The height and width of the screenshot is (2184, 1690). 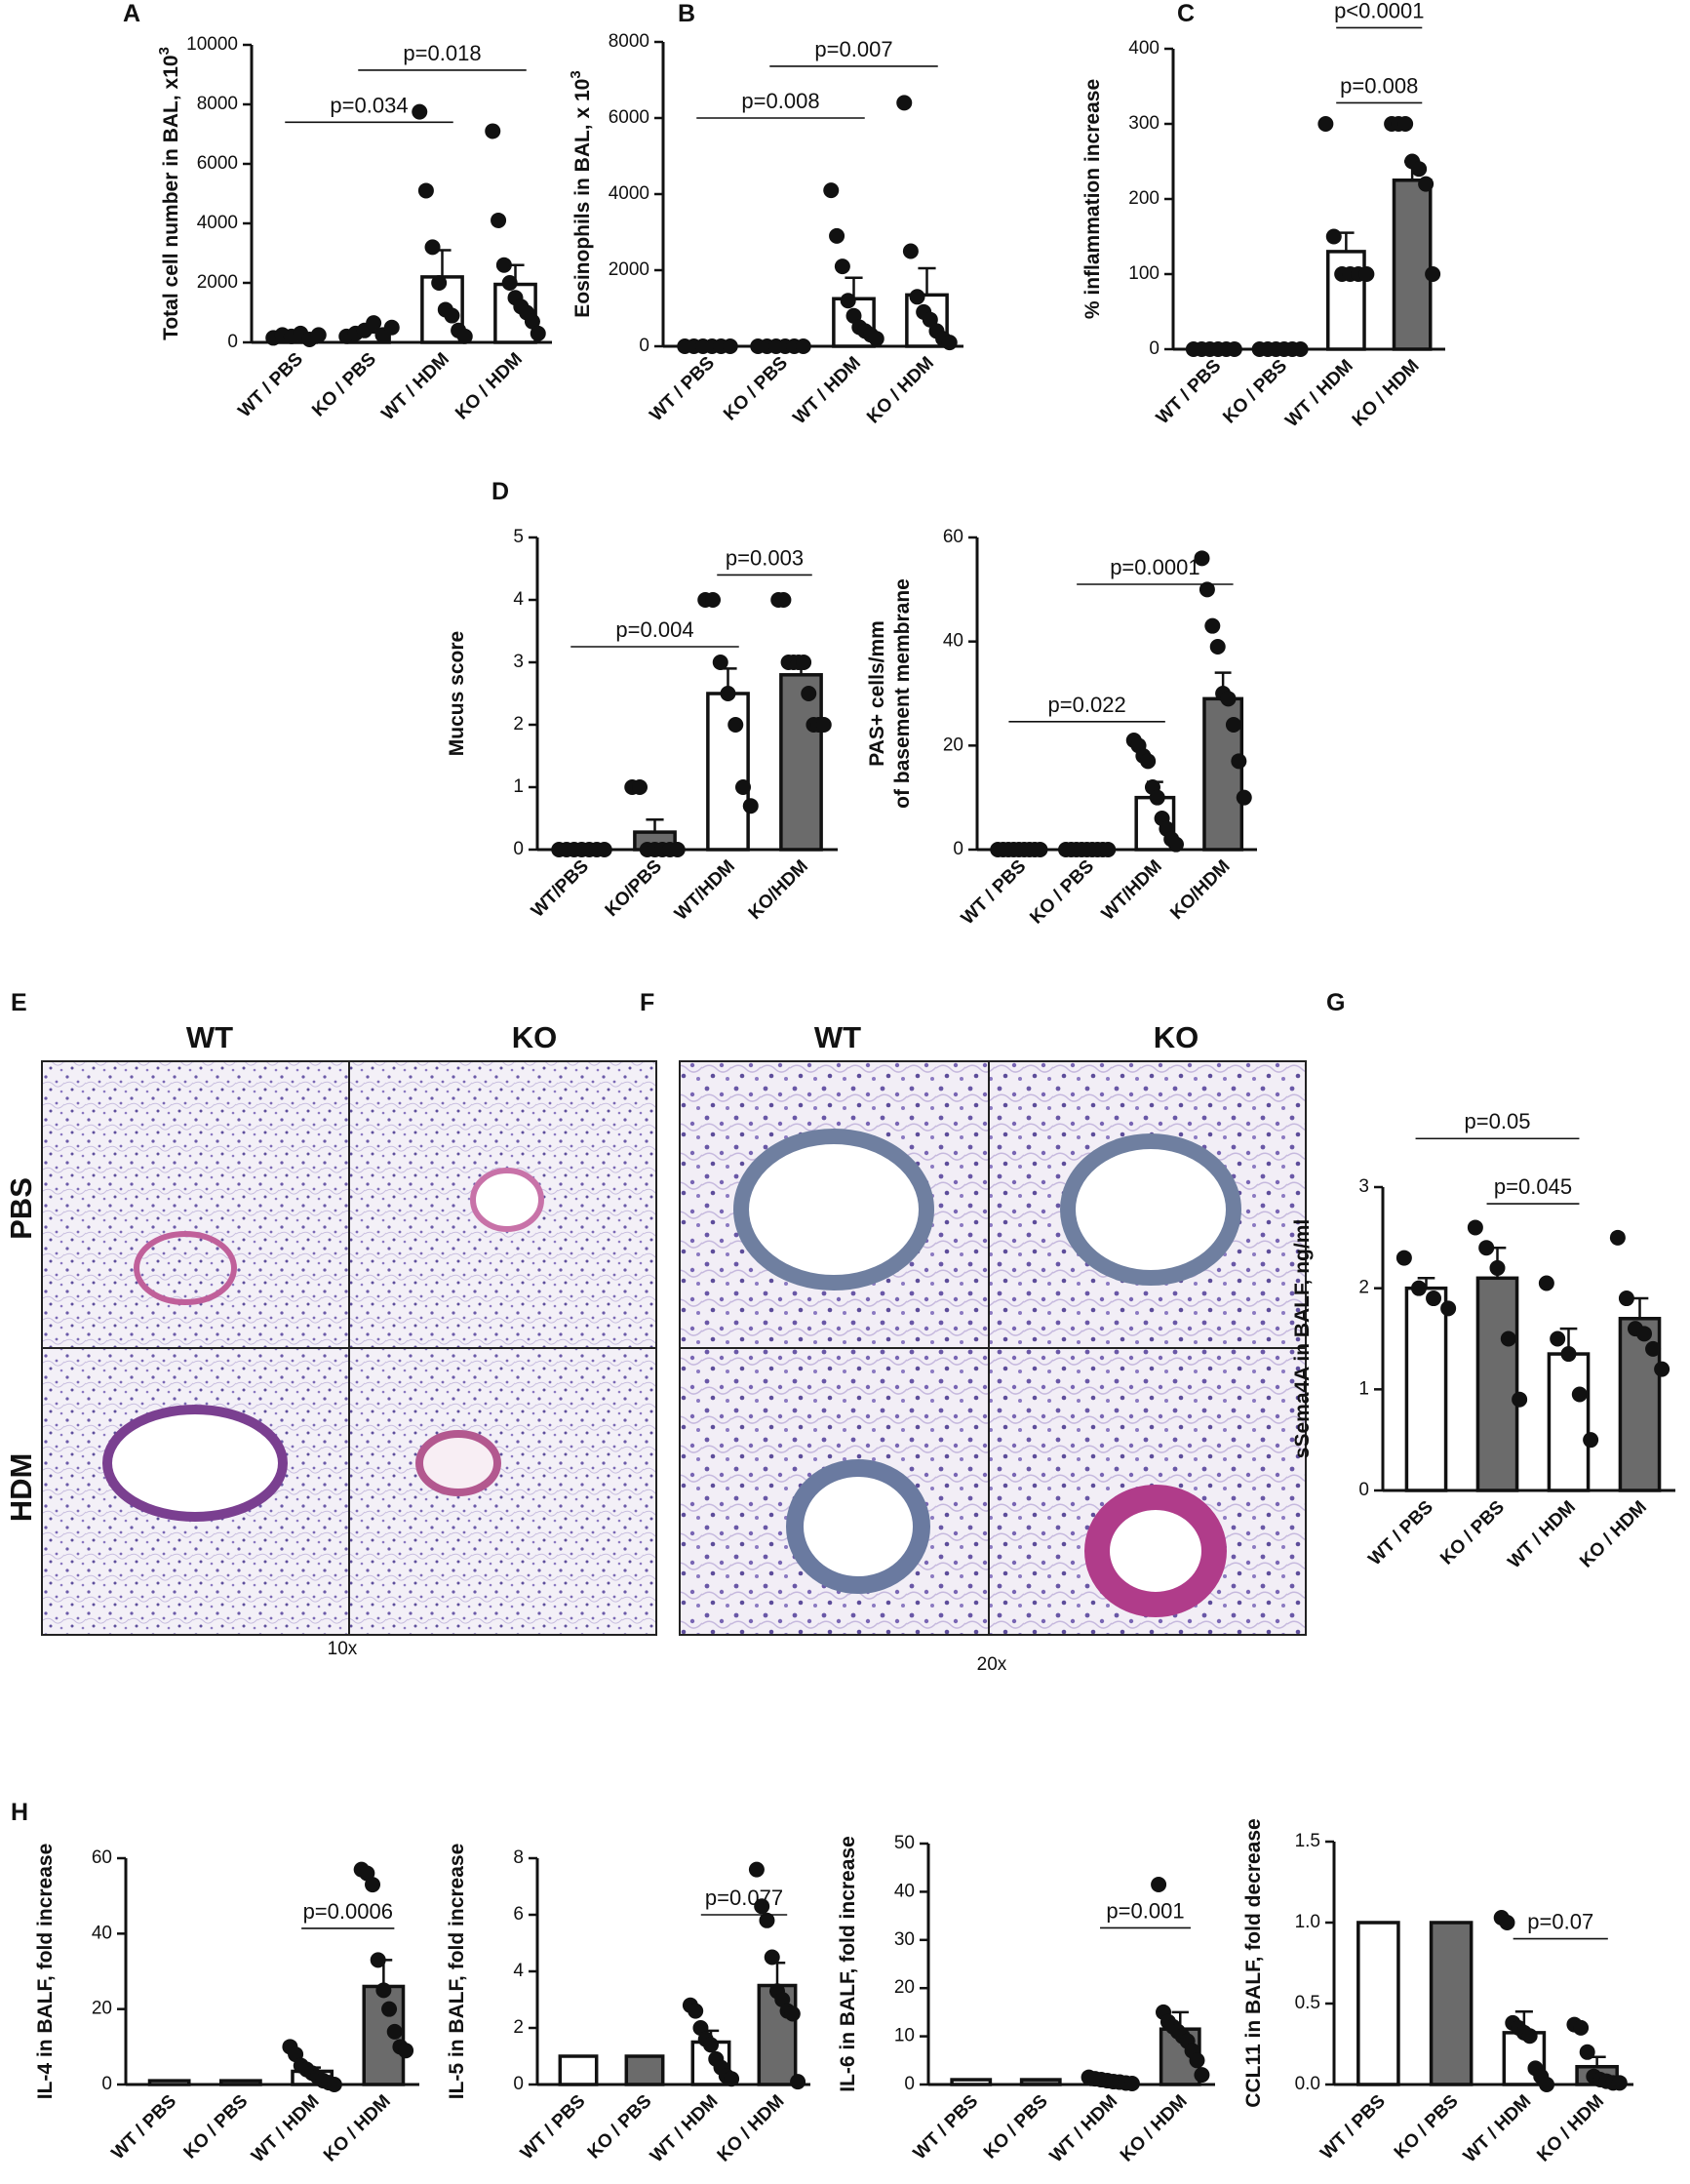 I want to click on p-value: p<0.0001, so click(x=1379, y=11).